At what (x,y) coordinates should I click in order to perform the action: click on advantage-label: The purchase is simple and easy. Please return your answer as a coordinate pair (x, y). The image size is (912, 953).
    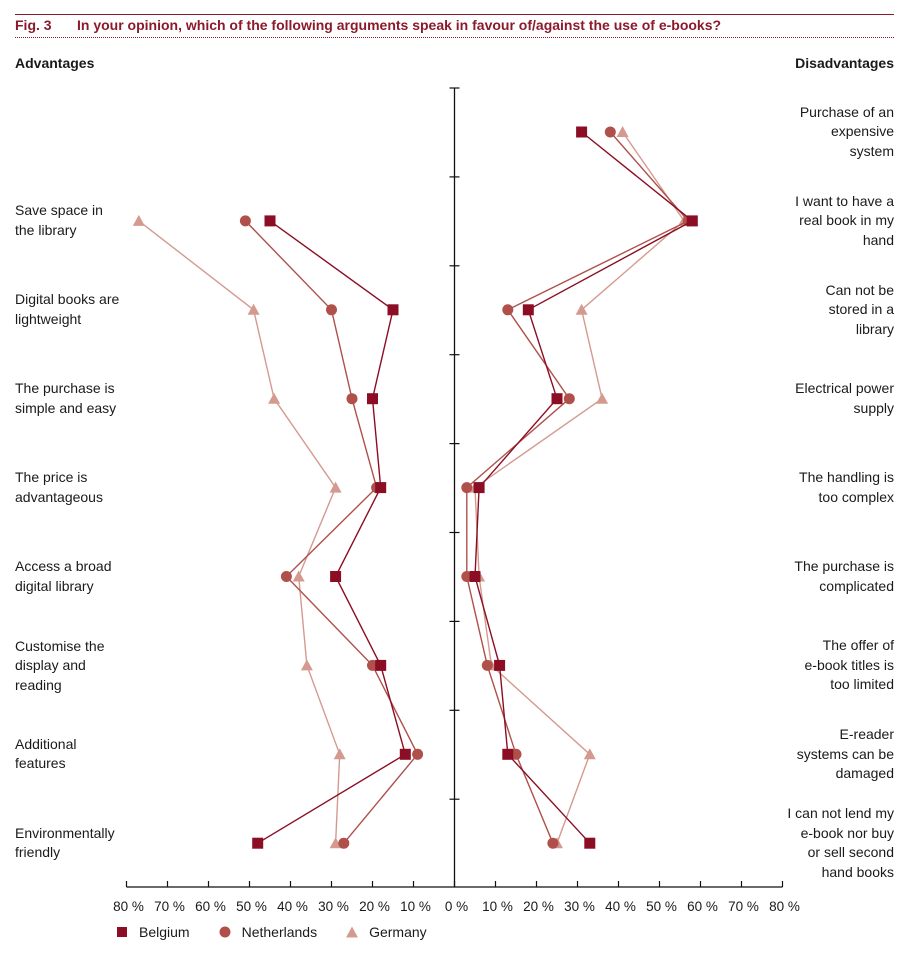
    Looking at the image, I should click on (66, 398).